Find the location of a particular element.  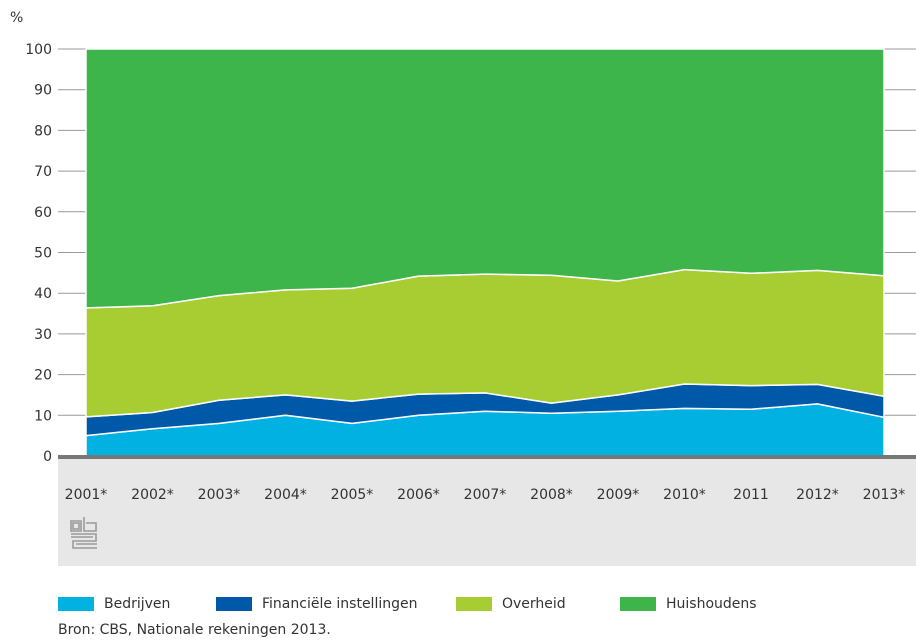

y-tick-label: 0 is located at coordinates (47, 457).